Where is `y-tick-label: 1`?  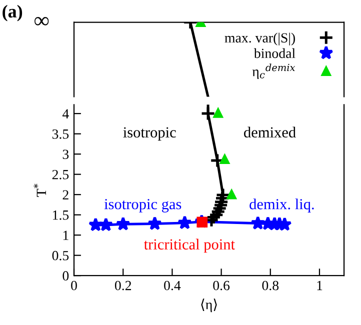 y-tick-label: 1 is located at coordinates (65, 235).